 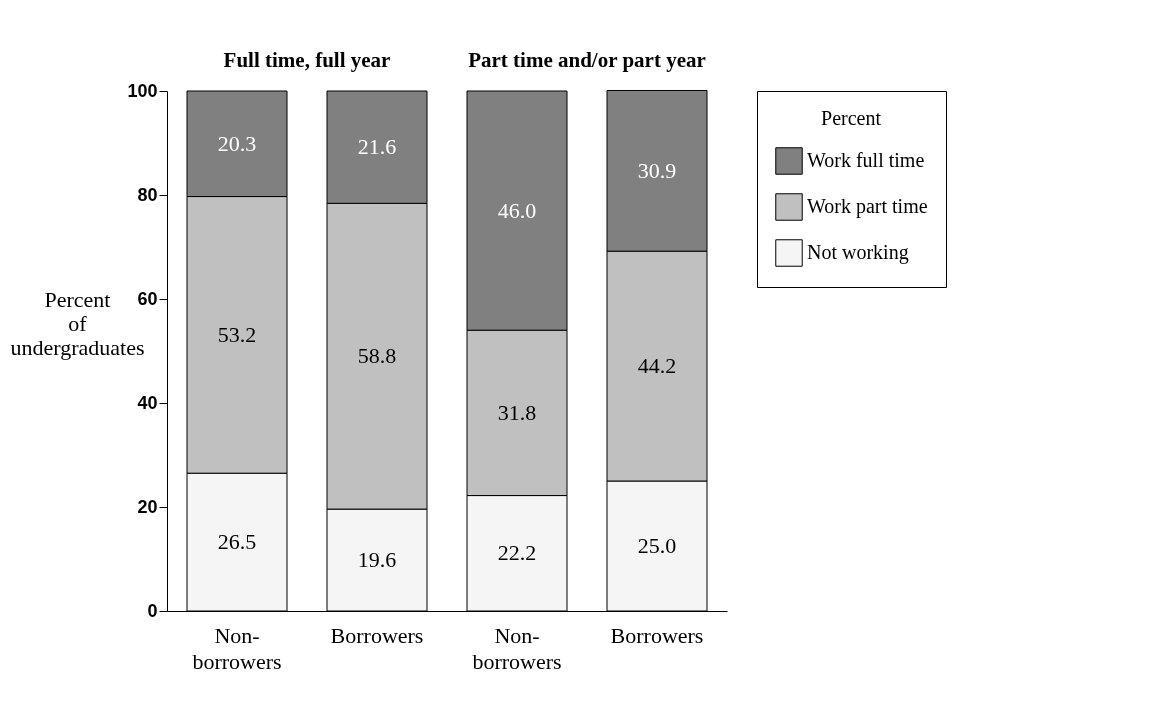 I want to click on data-label: 31.8, so click(x=517, y=412).